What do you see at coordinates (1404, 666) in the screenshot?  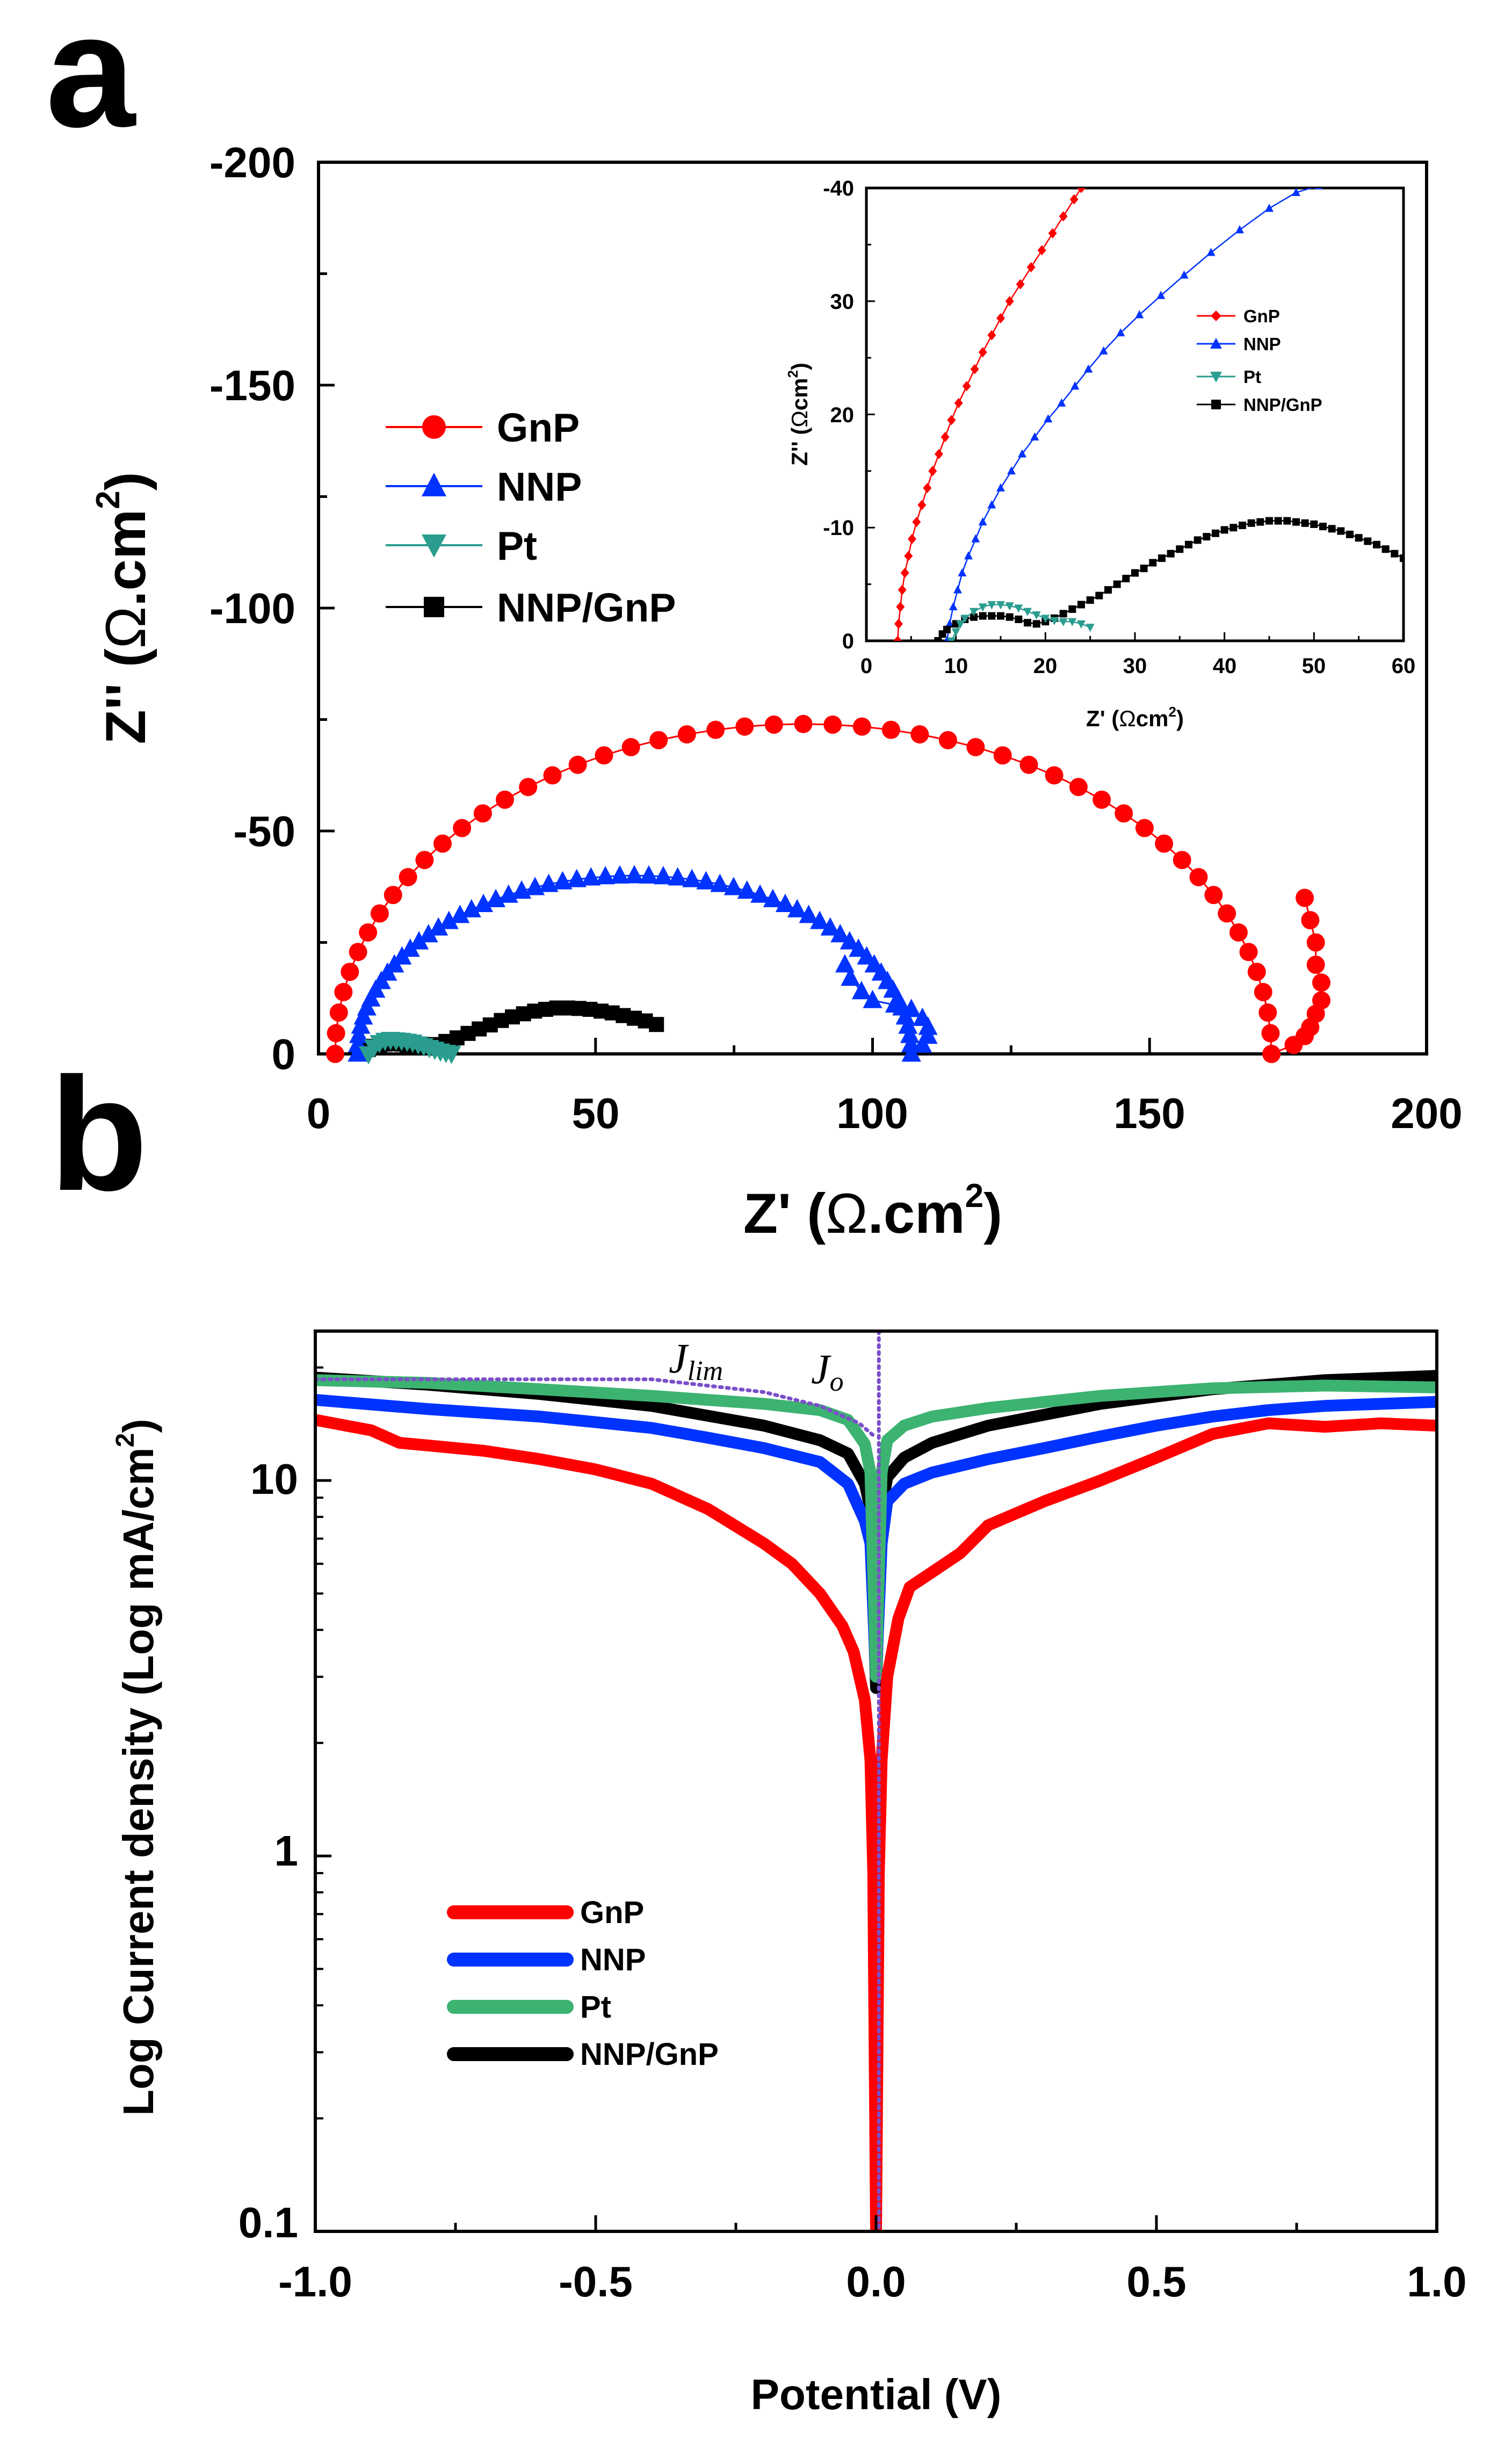 I see `inset-xtick-label: 60` at bounding box center [1404, 666].